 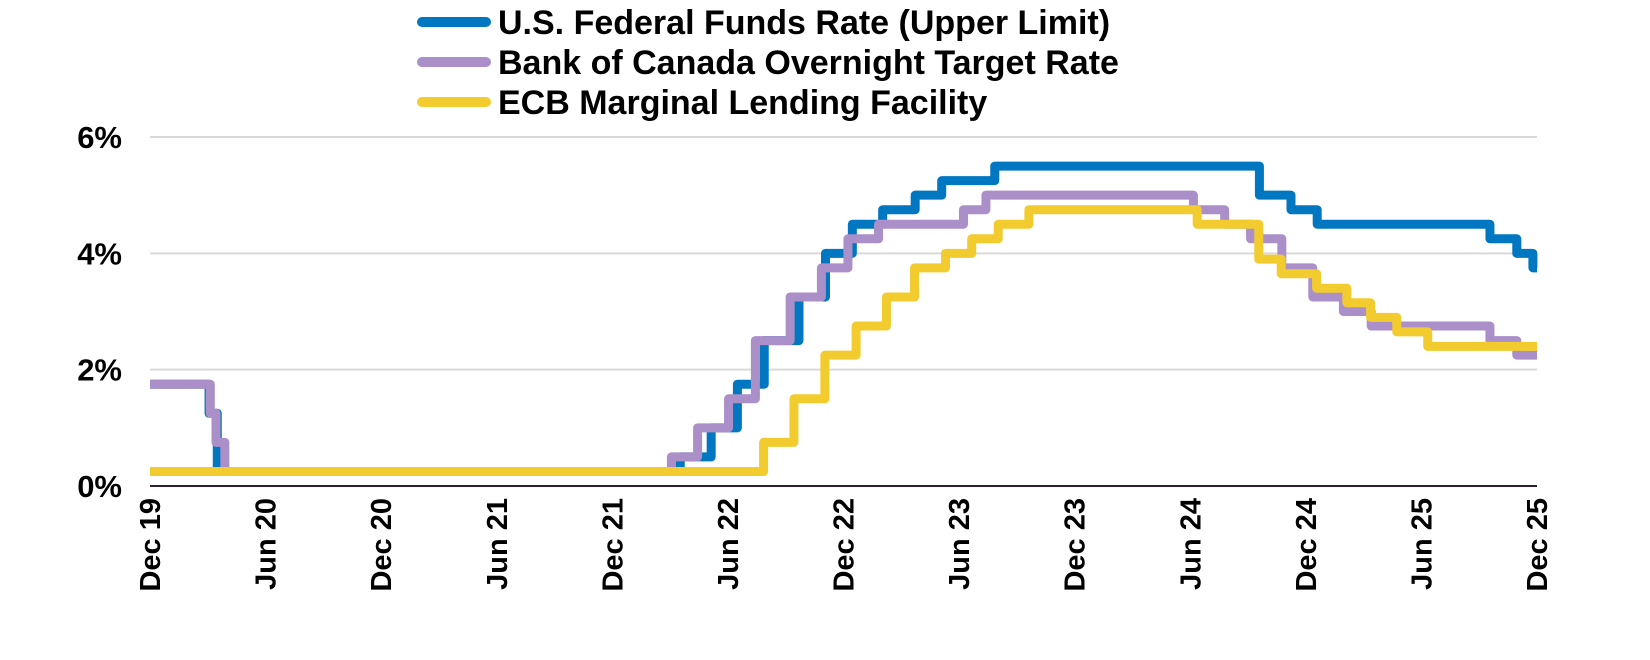 What do you see at coordinates (1422, 544) in the screenshot?
I see `x-tick-label: Jun 25` at bounding box center [1422, 544].